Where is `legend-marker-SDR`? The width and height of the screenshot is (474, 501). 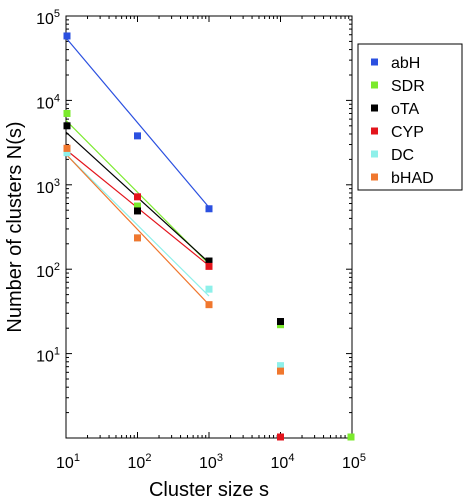 legend-marker-SDR is located at coordinates (374, 85).